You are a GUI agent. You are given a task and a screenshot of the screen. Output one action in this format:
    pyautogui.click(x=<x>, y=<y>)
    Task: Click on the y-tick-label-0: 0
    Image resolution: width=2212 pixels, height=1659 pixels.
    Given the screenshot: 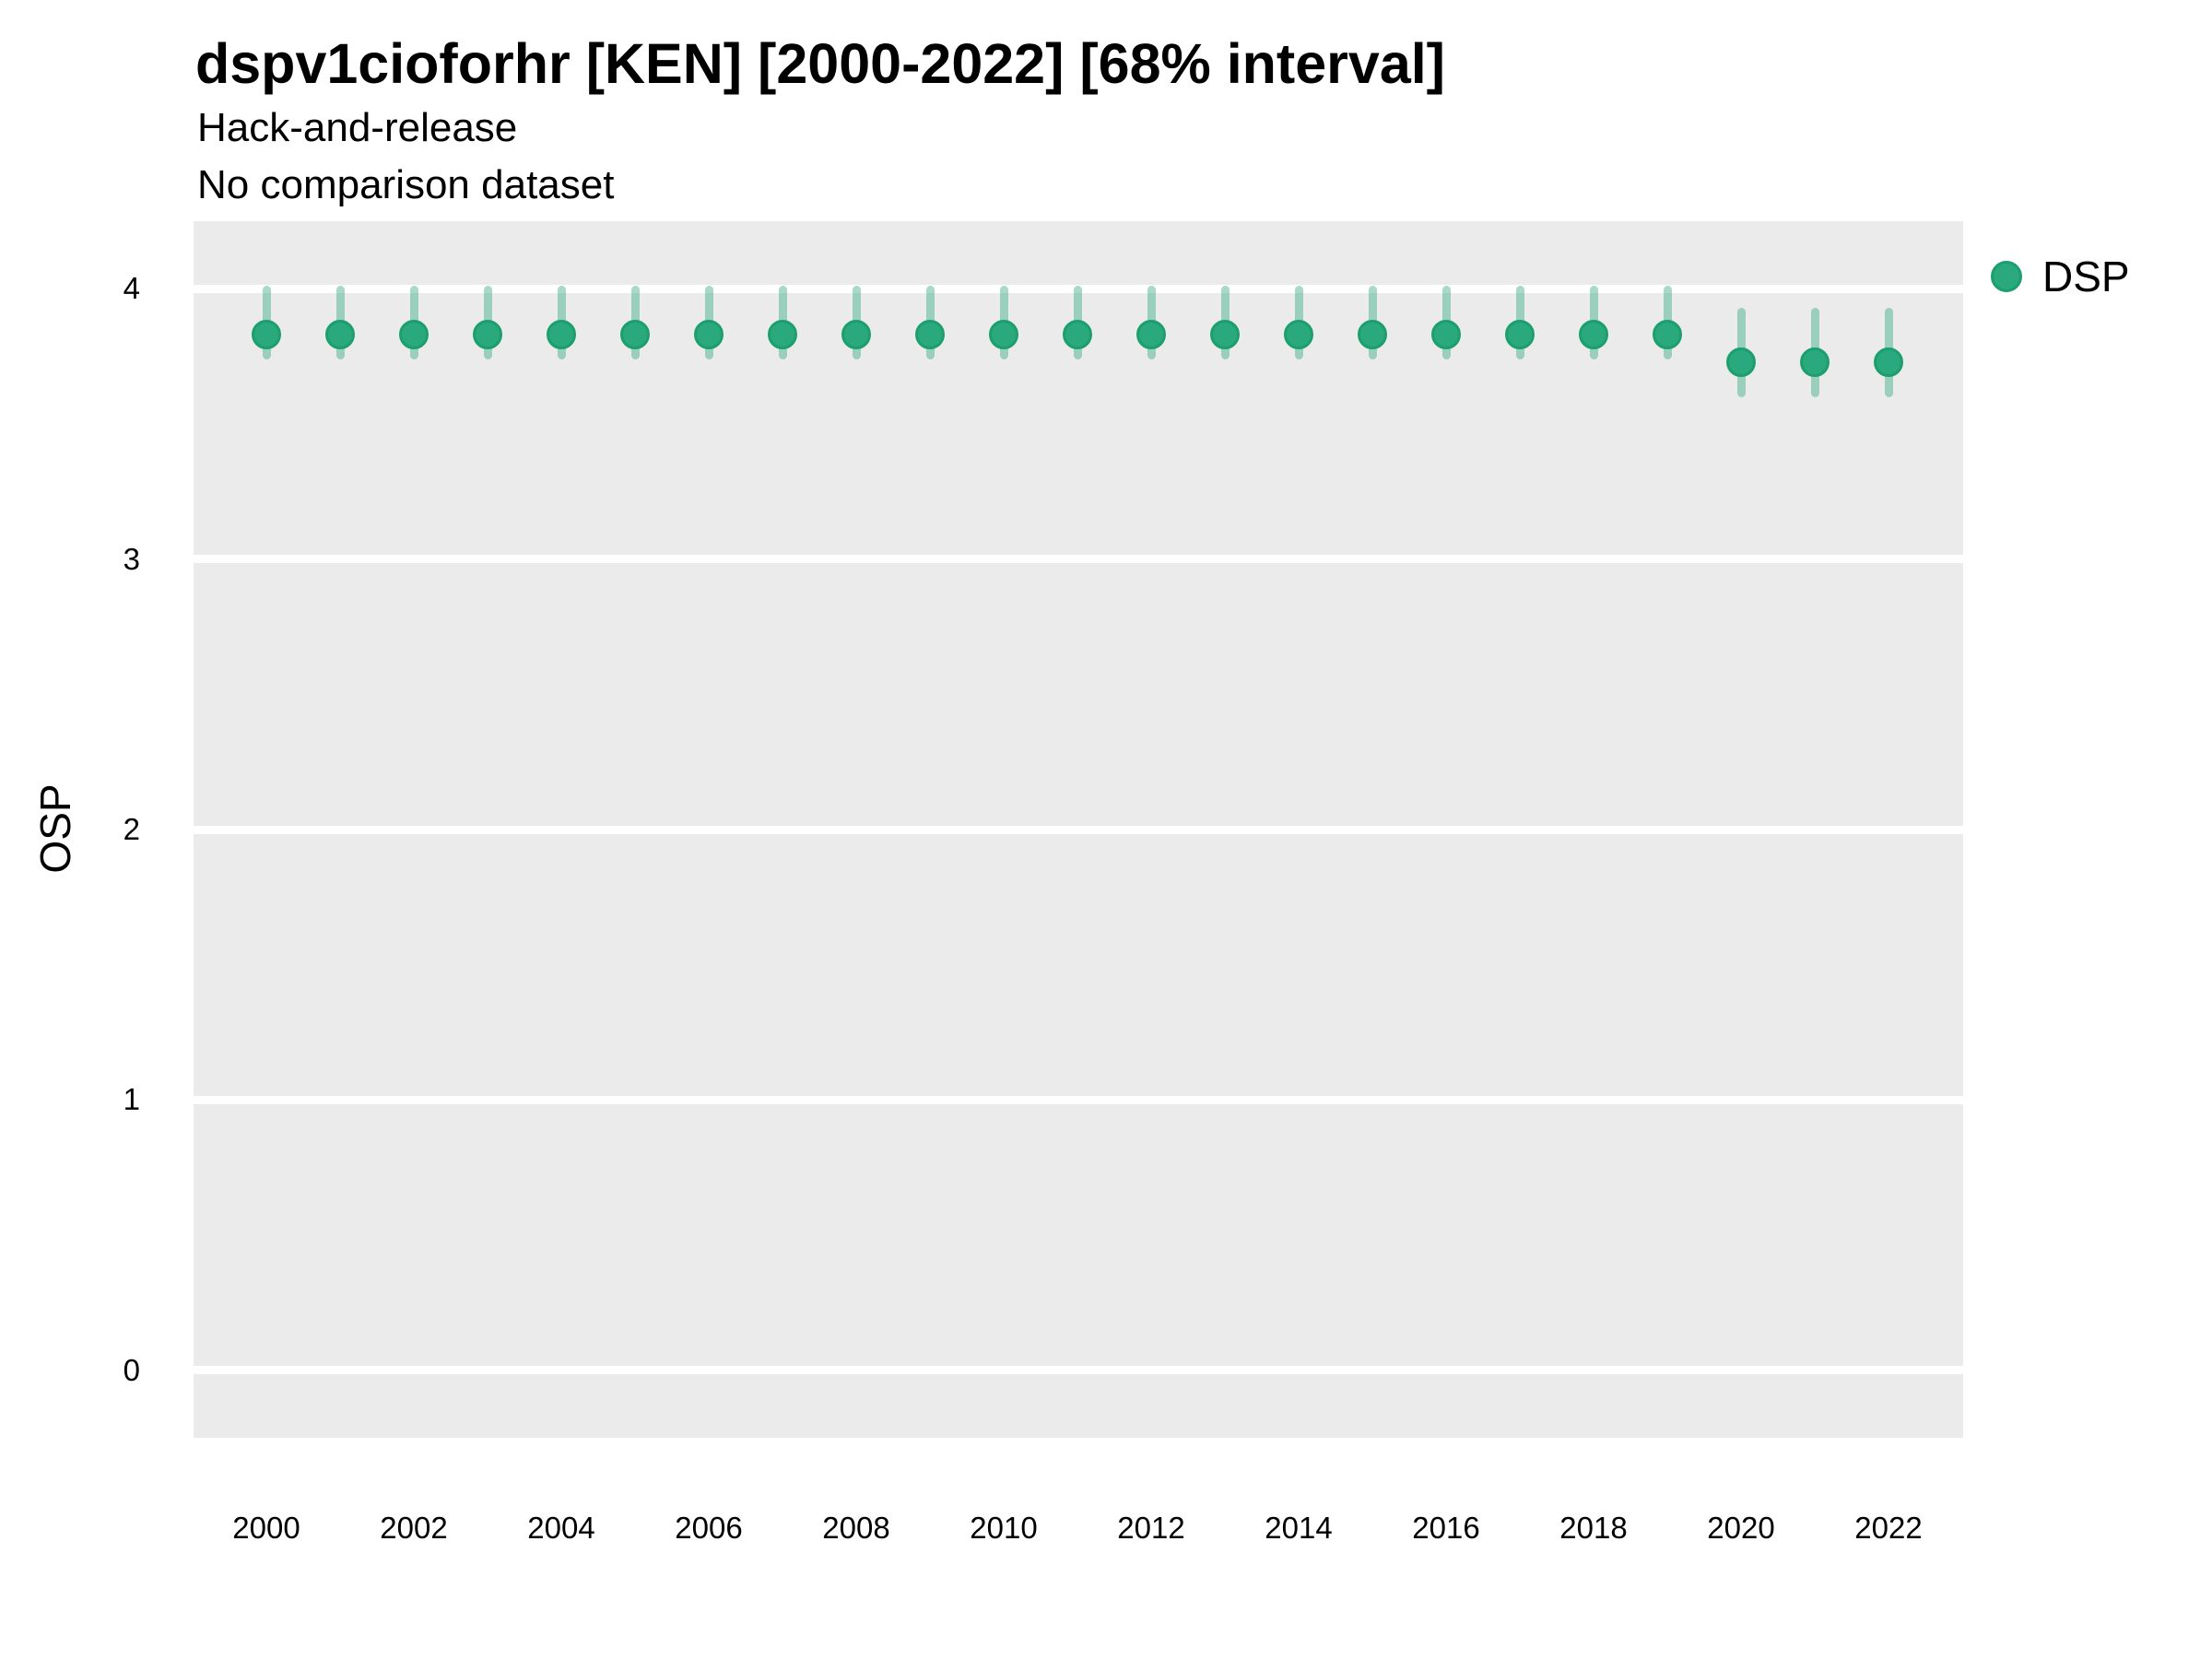 What is the action you would take?
    pyautogui.click(x=131, y=1369)
    